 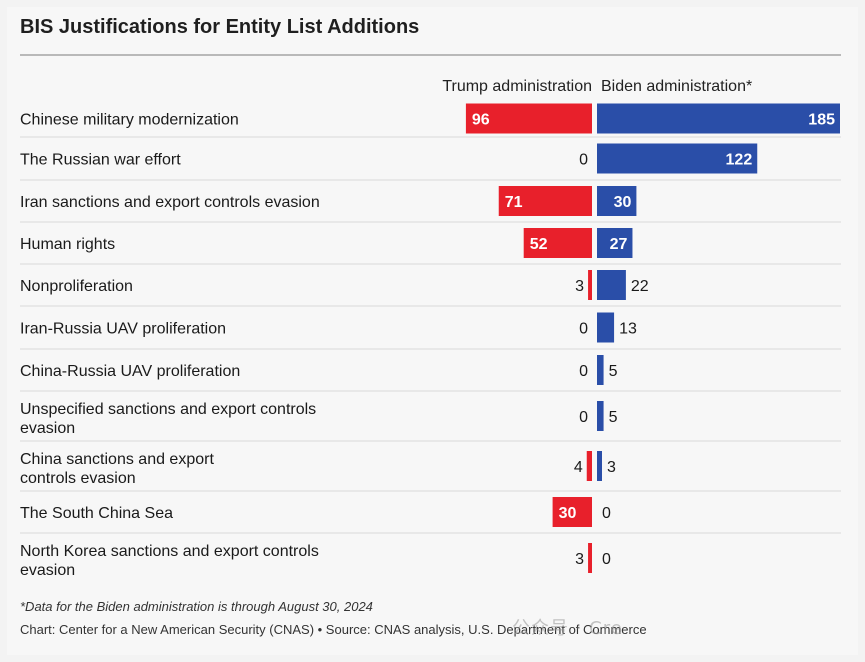 What do you see at coordinates (611, 467) in the screenshot?
I see `data-label-biden: 3` at bounding box center [611, 467].